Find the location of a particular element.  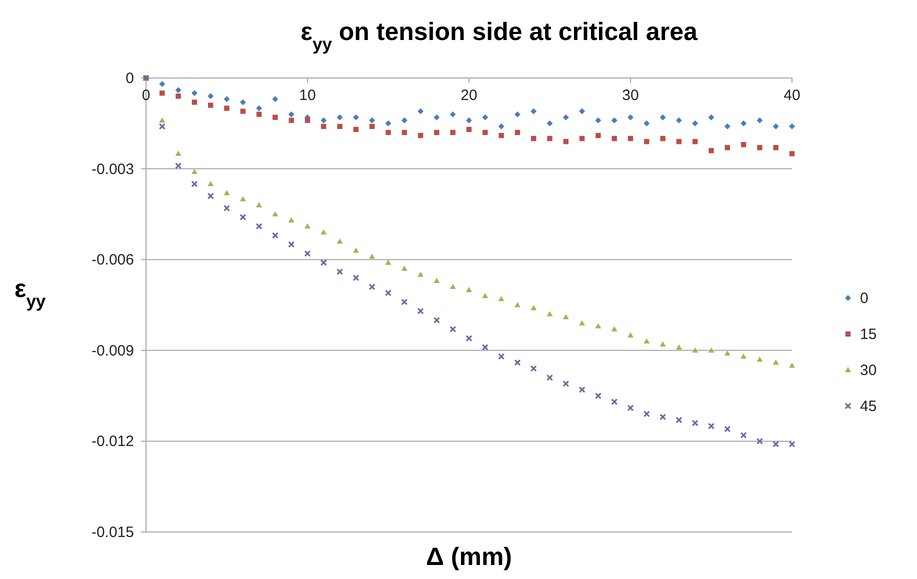

y-tick-label: -0.003 is located at coordinates (112, 169).